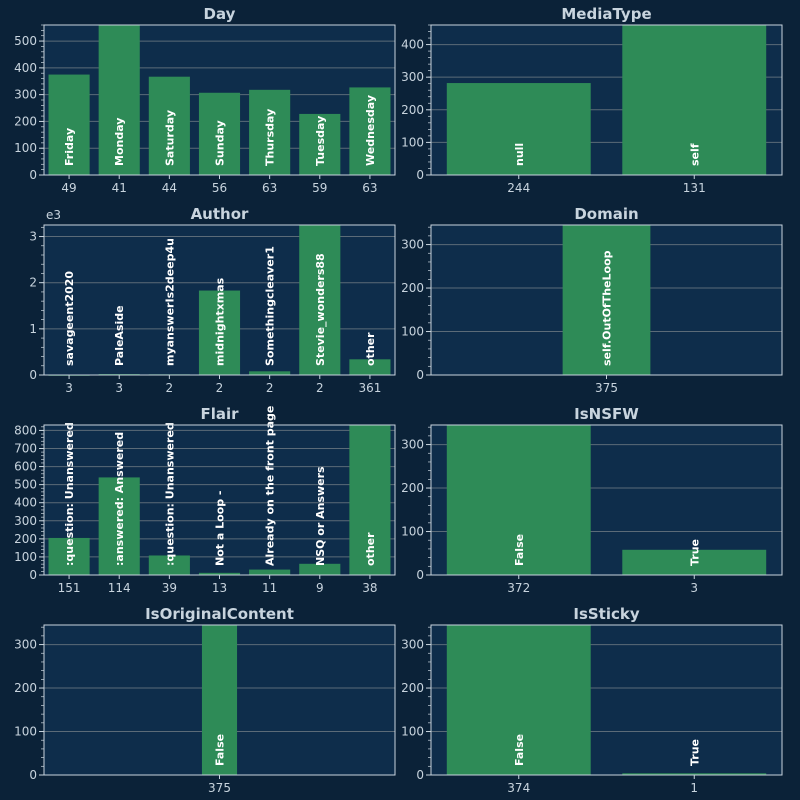  Describe the element at coordinates (518, 588) in the screenshot. I see `x-tick-label: 372` at that location.